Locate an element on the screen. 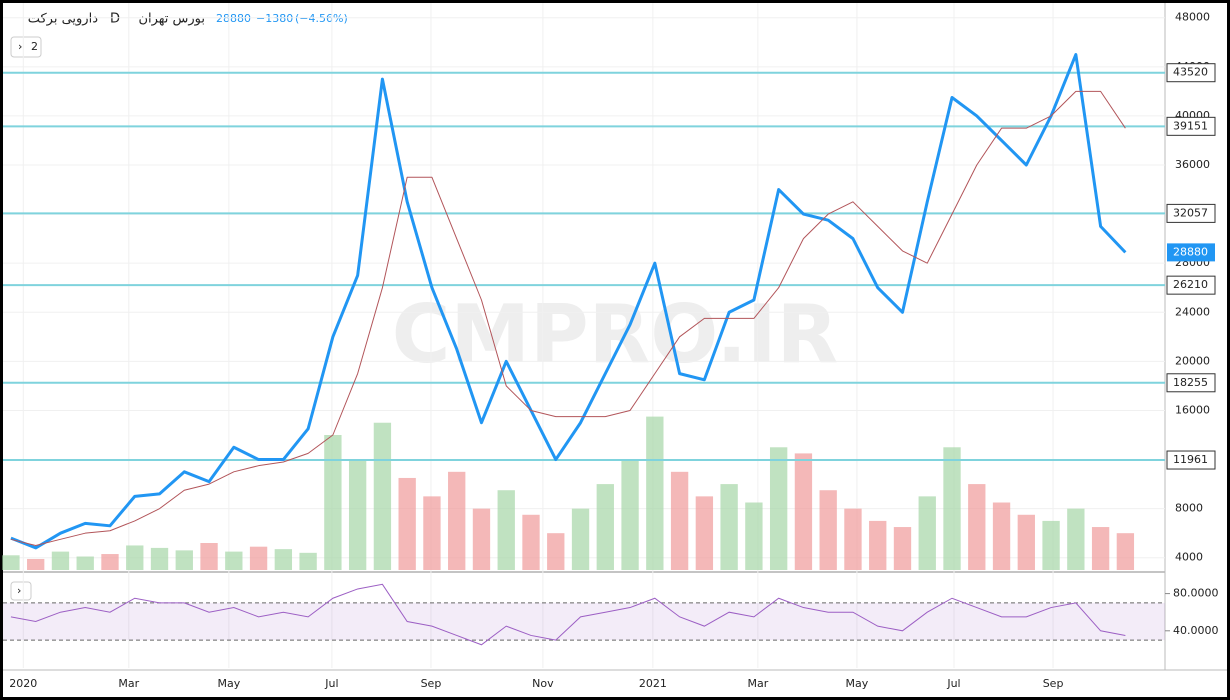 The height and width of the screenshot is (700, 1230). level-label: 18255 is located at coordinates (1190, 382).